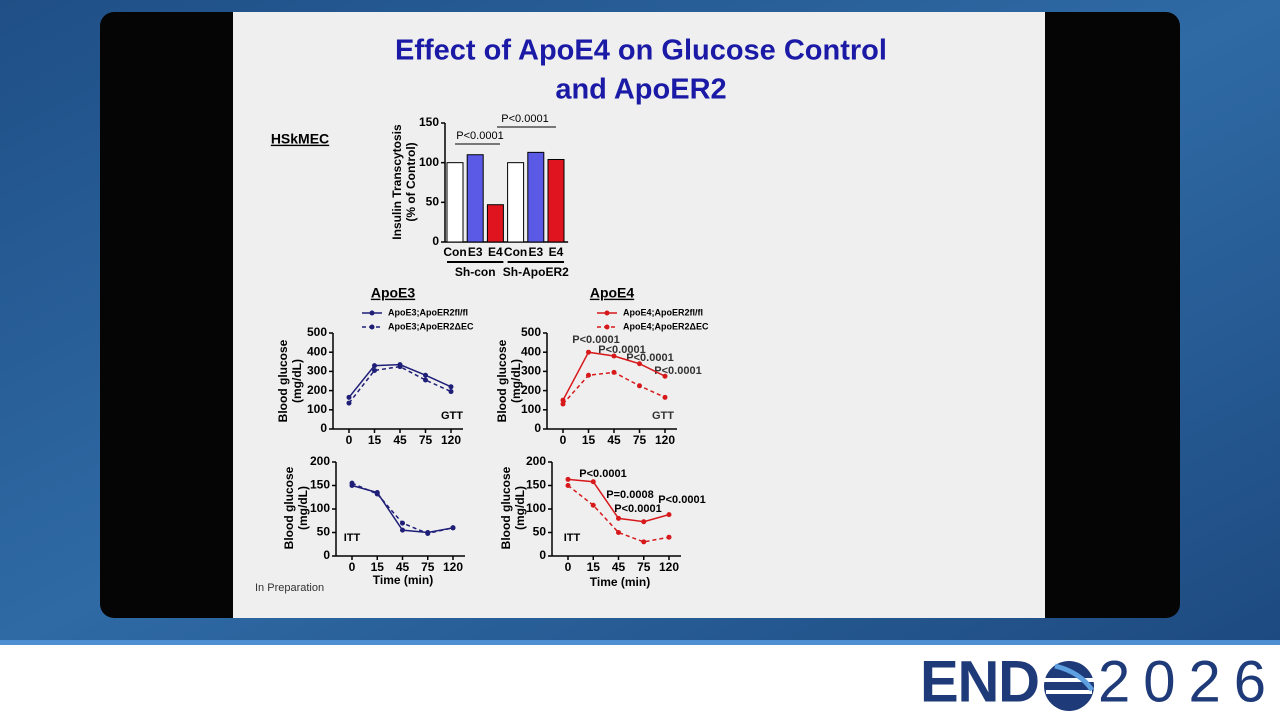  What do you see at coordinates (665, 440) in the screenshot?
I see `x-tick-label: 120` at bounding box center [665, 440].